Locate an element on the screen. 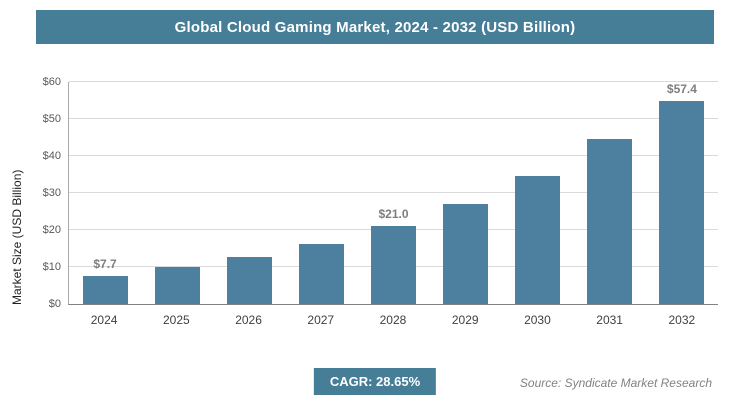  x-axis-labels: 2024 2025 2026 2027 2028 2029 2030 2031 2032 is located at coordinates (393, 320).